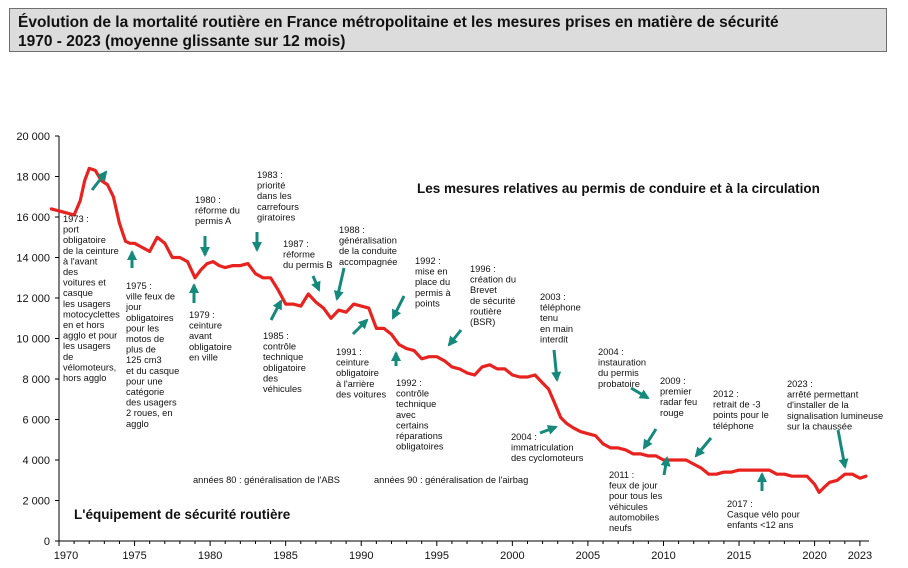 This screenshot has width=908, height=568. What do you see at coordinates (36, 421) in the screenshot?
I see `y-tick-label: 6 000` at bounding box center [36, 421].